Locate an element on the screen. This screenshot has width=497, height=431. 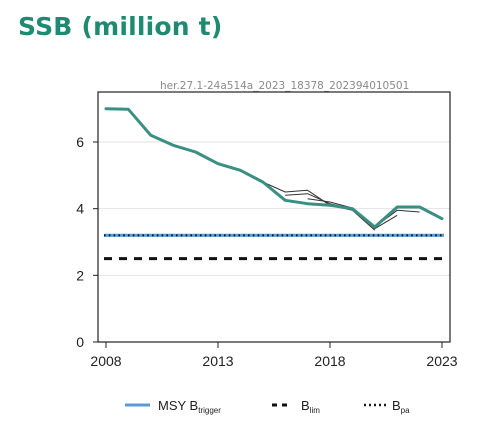
legend-blim-label: Blim is located at coordinates (310, 406).